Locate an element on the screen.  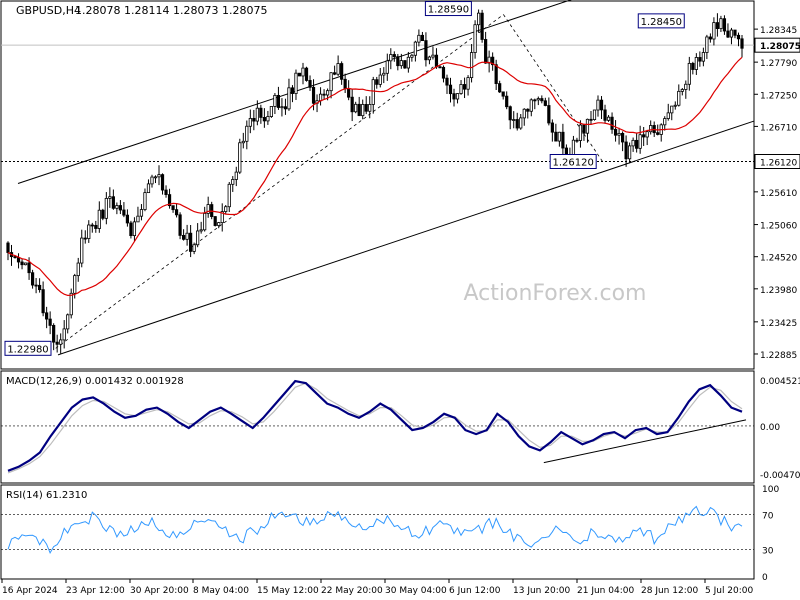
time-tick-label: 22 May 20:00 is located at coordinates (352, 591).